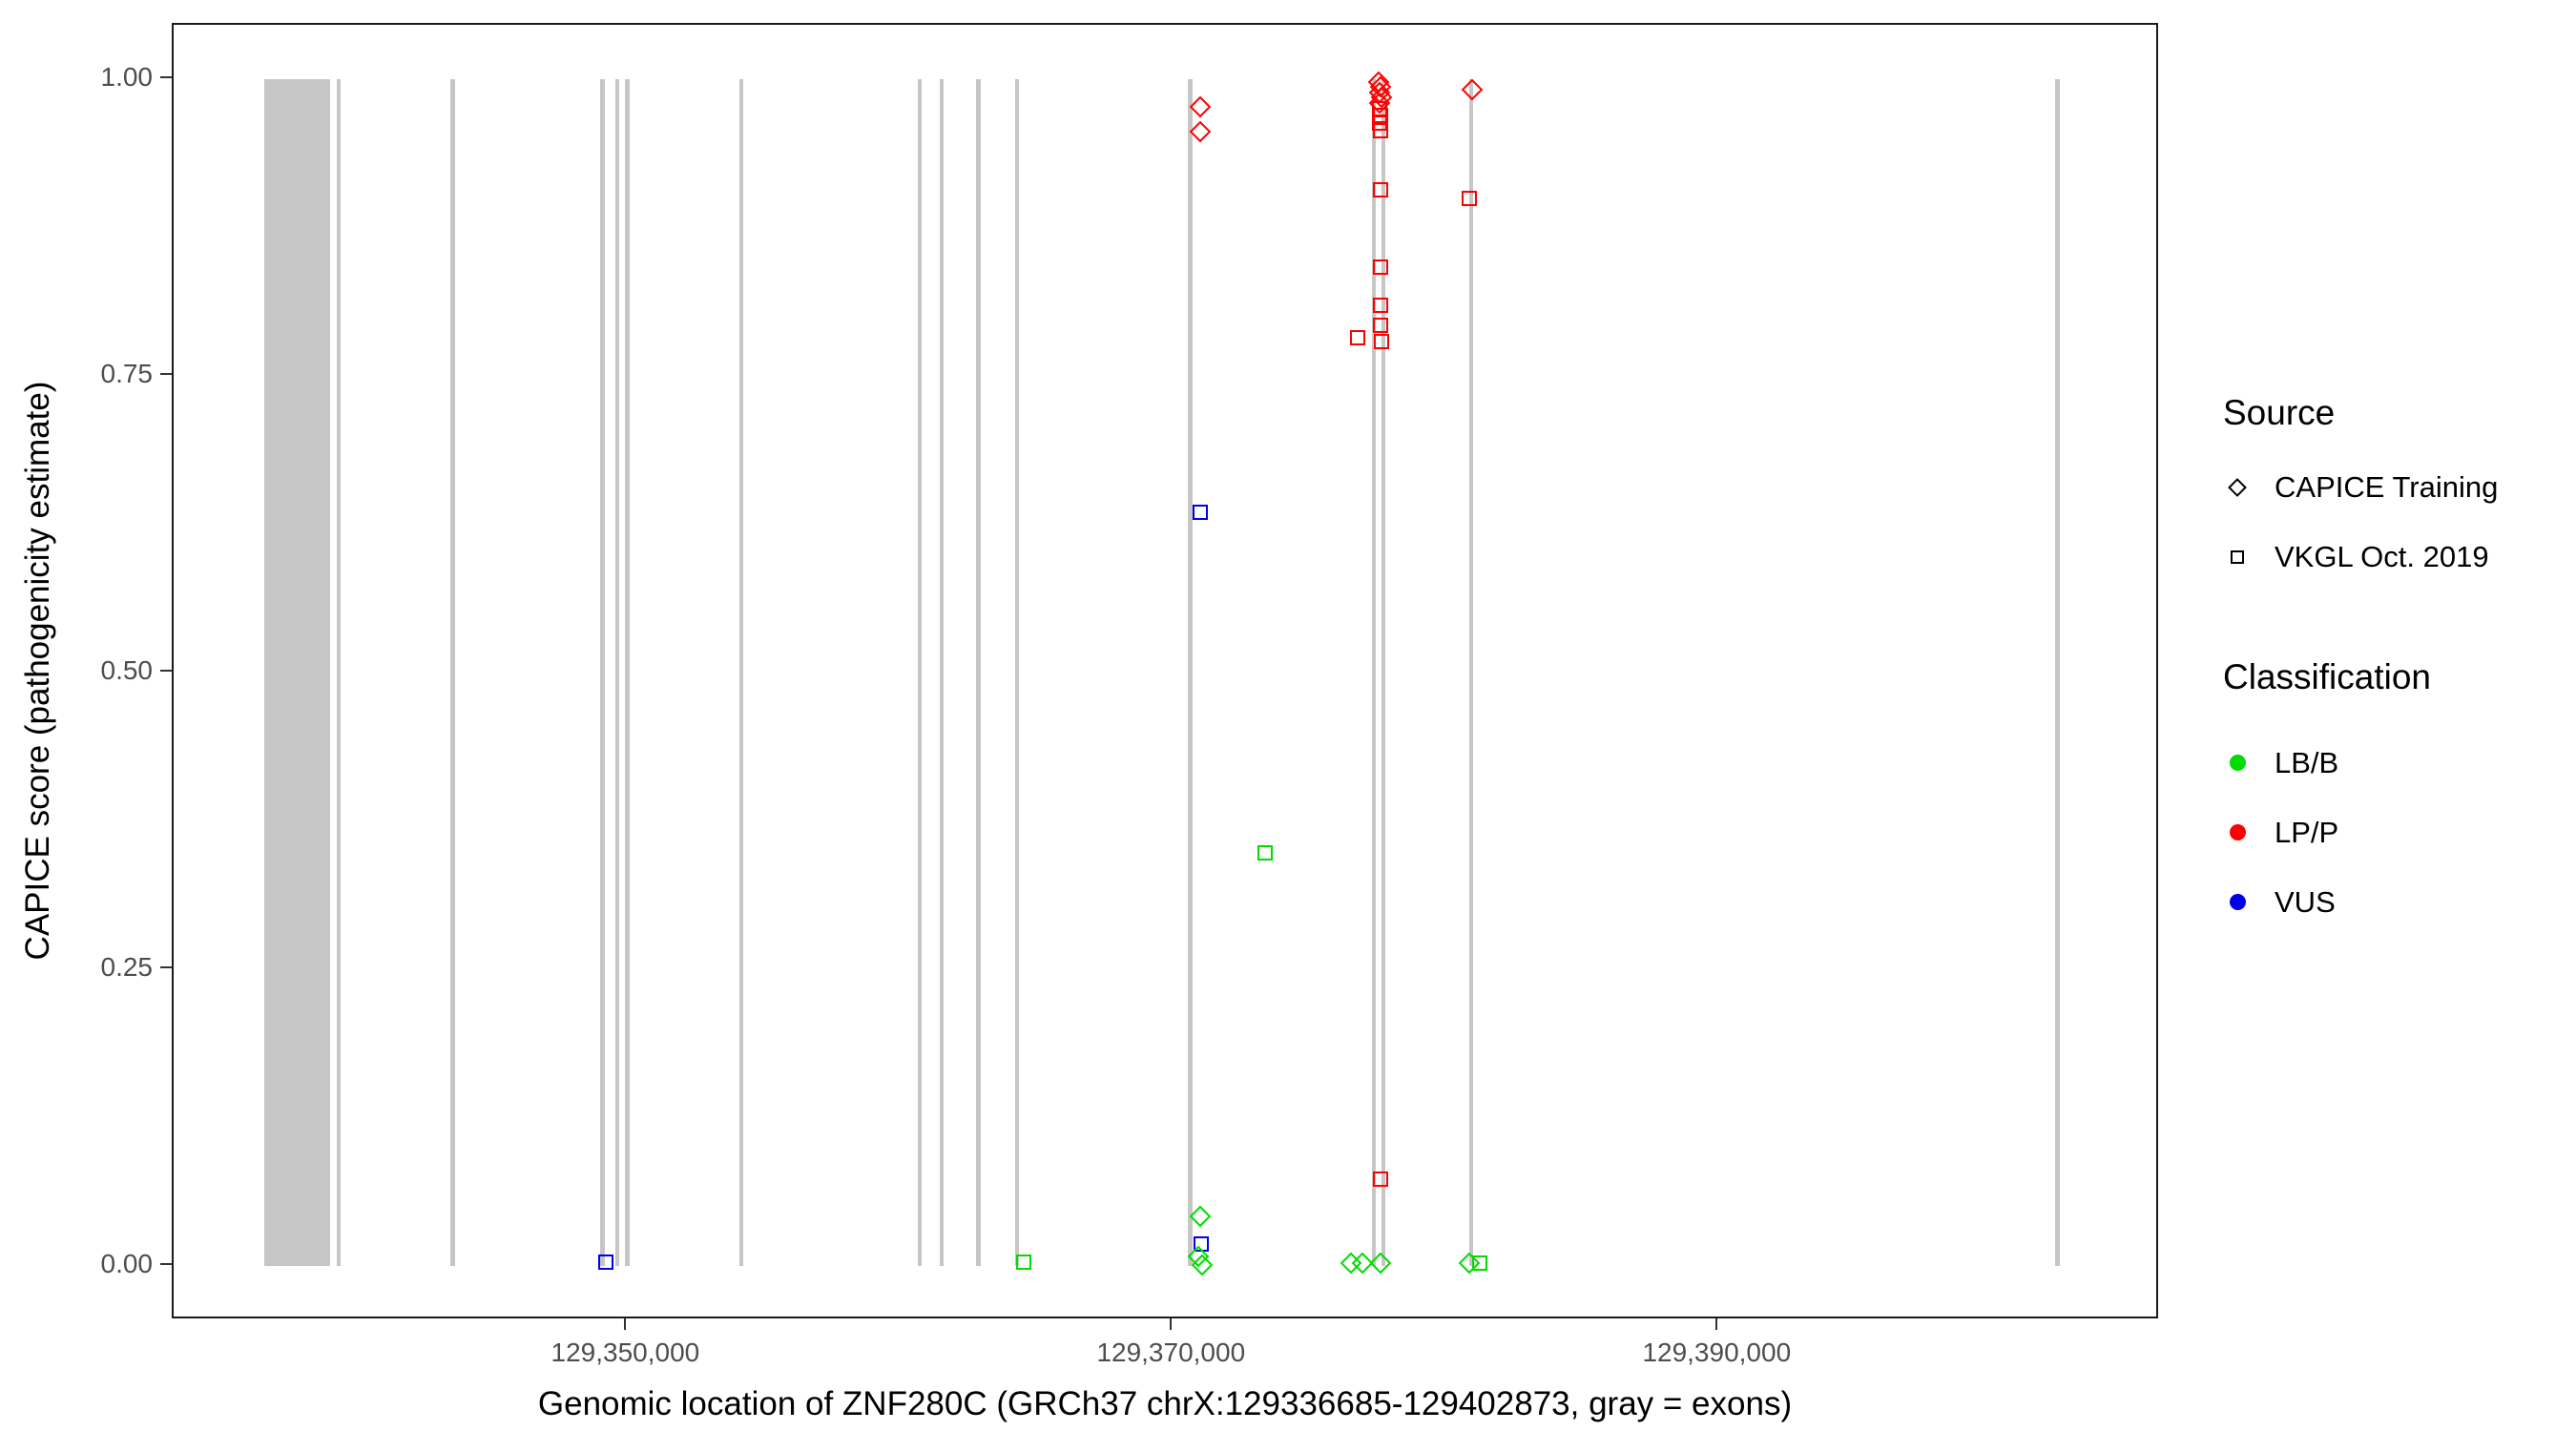  What do you see at coordinates (127, 670) in the screenshot?
I see `y-tick-label: 0.50` at bounding box center [127, 670].